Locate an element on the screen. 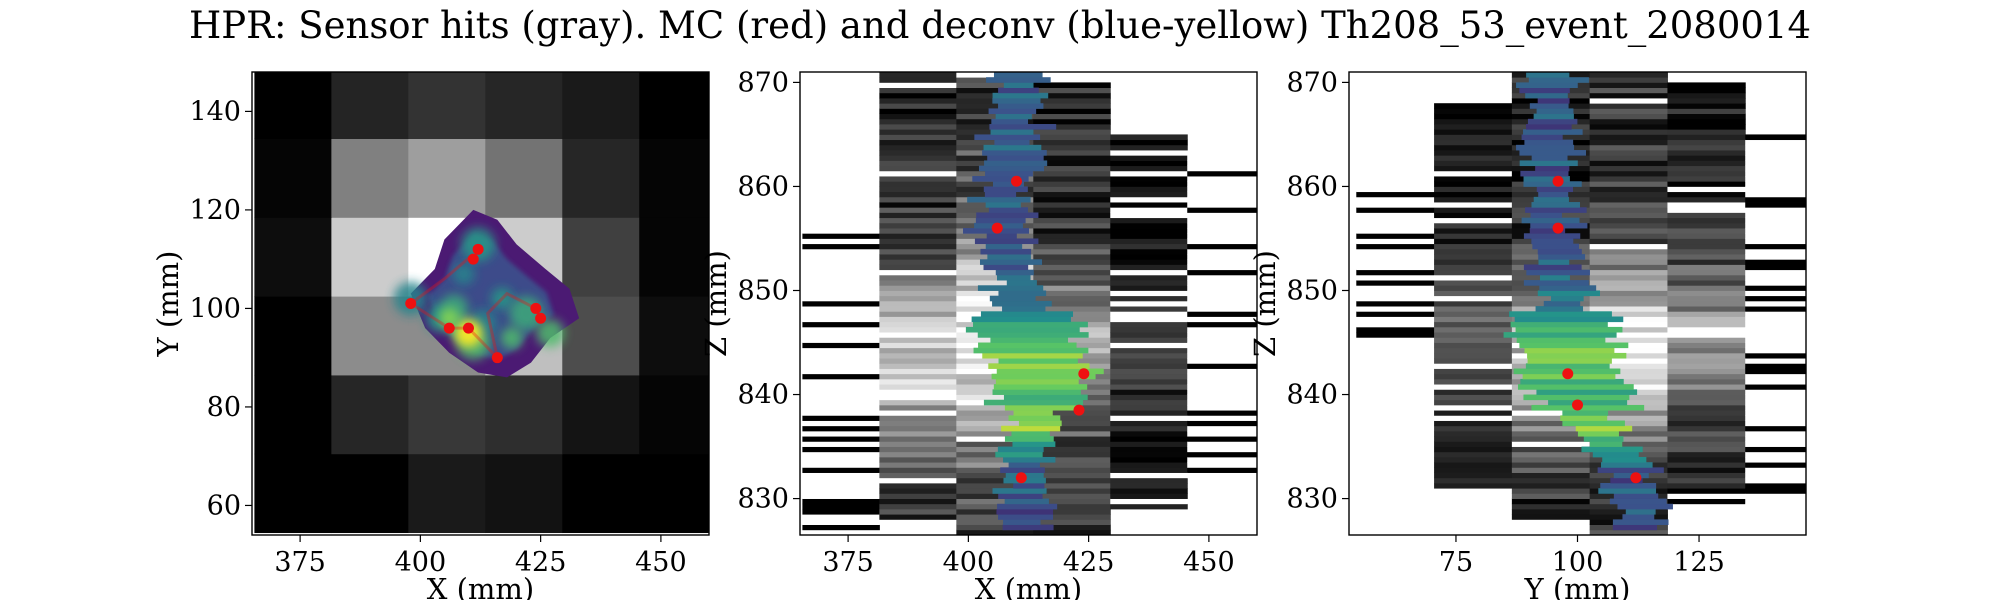  y-tick-label: 80 is located at coordinates (224, 407).